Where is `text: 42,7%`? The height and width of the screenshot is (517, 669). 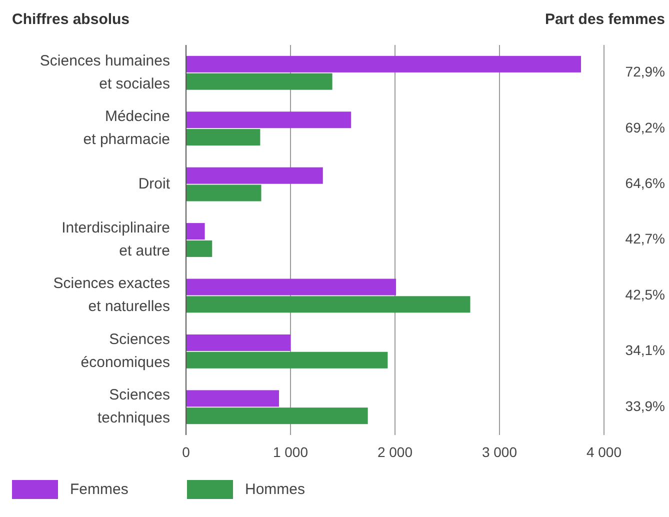 text: 42,7% is located at coordinates (645, 238).